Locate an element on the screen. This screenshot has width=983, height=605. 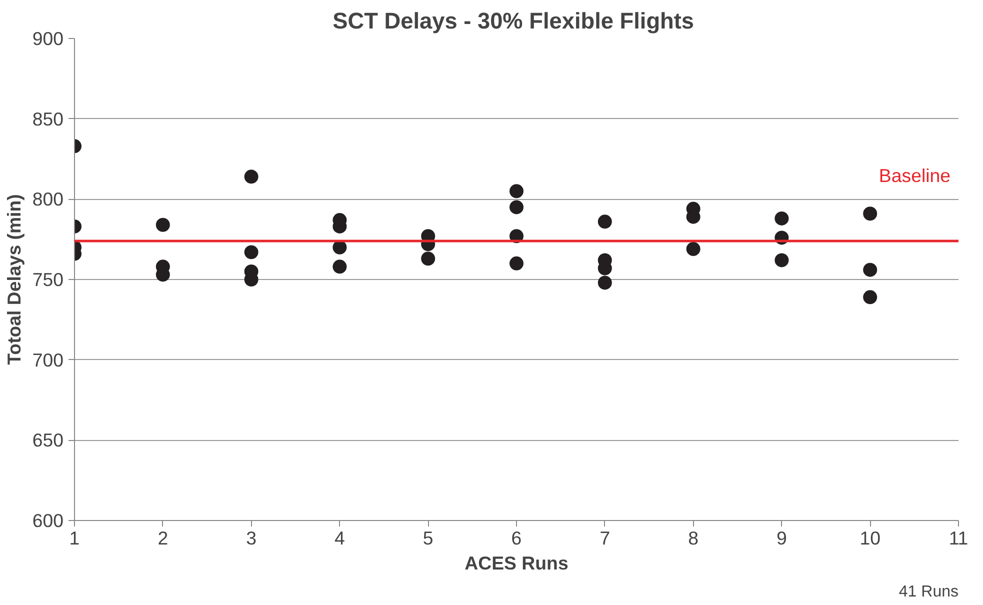
x-tick-label: 10 is located at coordinates (870, 538).